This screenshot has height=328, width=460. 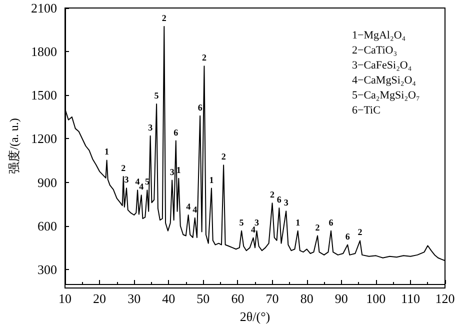 What do you see at coordinates (366, 110) in the screenshot?
I see `annotation: 6−TiC` at bounding box center [366, 110].